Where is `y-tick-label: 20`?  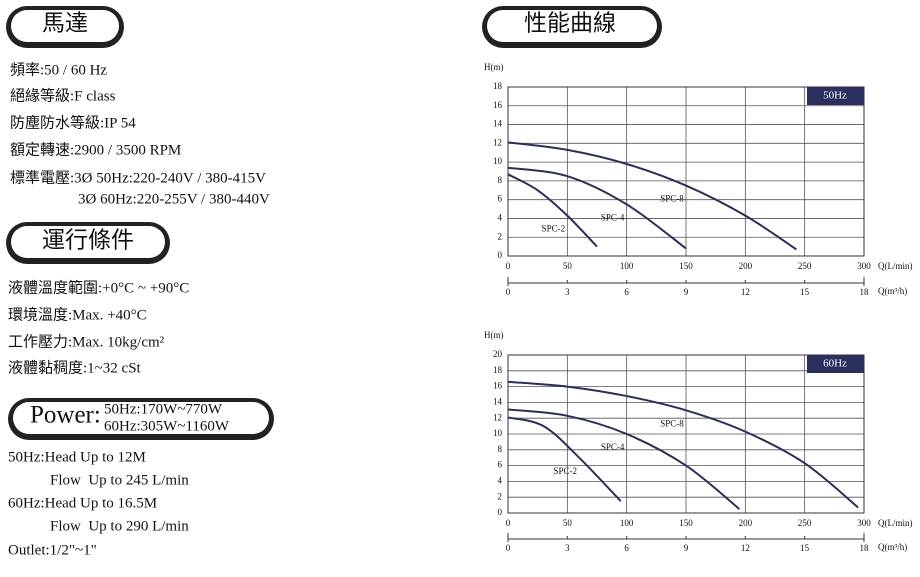 y-tick-label: 20 is located at coordinates (498, 354).